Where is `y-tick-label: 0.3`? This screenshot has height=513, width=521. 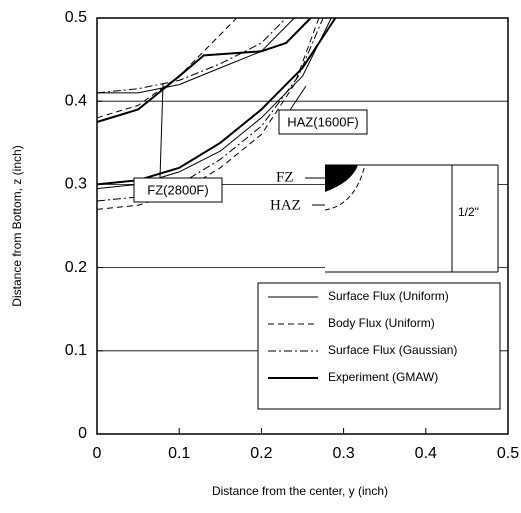
y-tick-label: 0.3 is located at coordinates (76, 184).